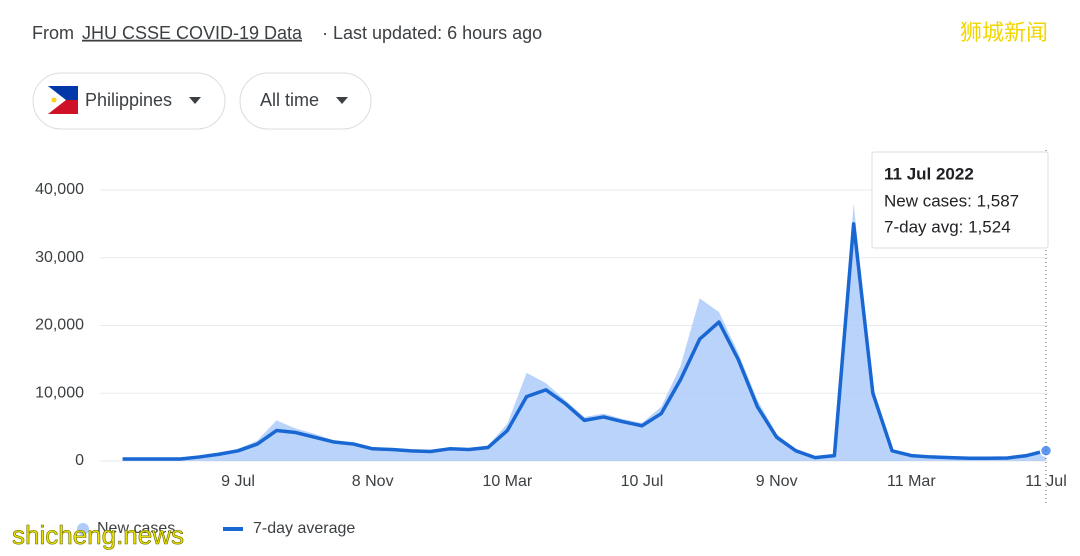  Describe the element at coordinates (59, 257) in the screenshot. I see `y-tick-label: 30,000` at that location.